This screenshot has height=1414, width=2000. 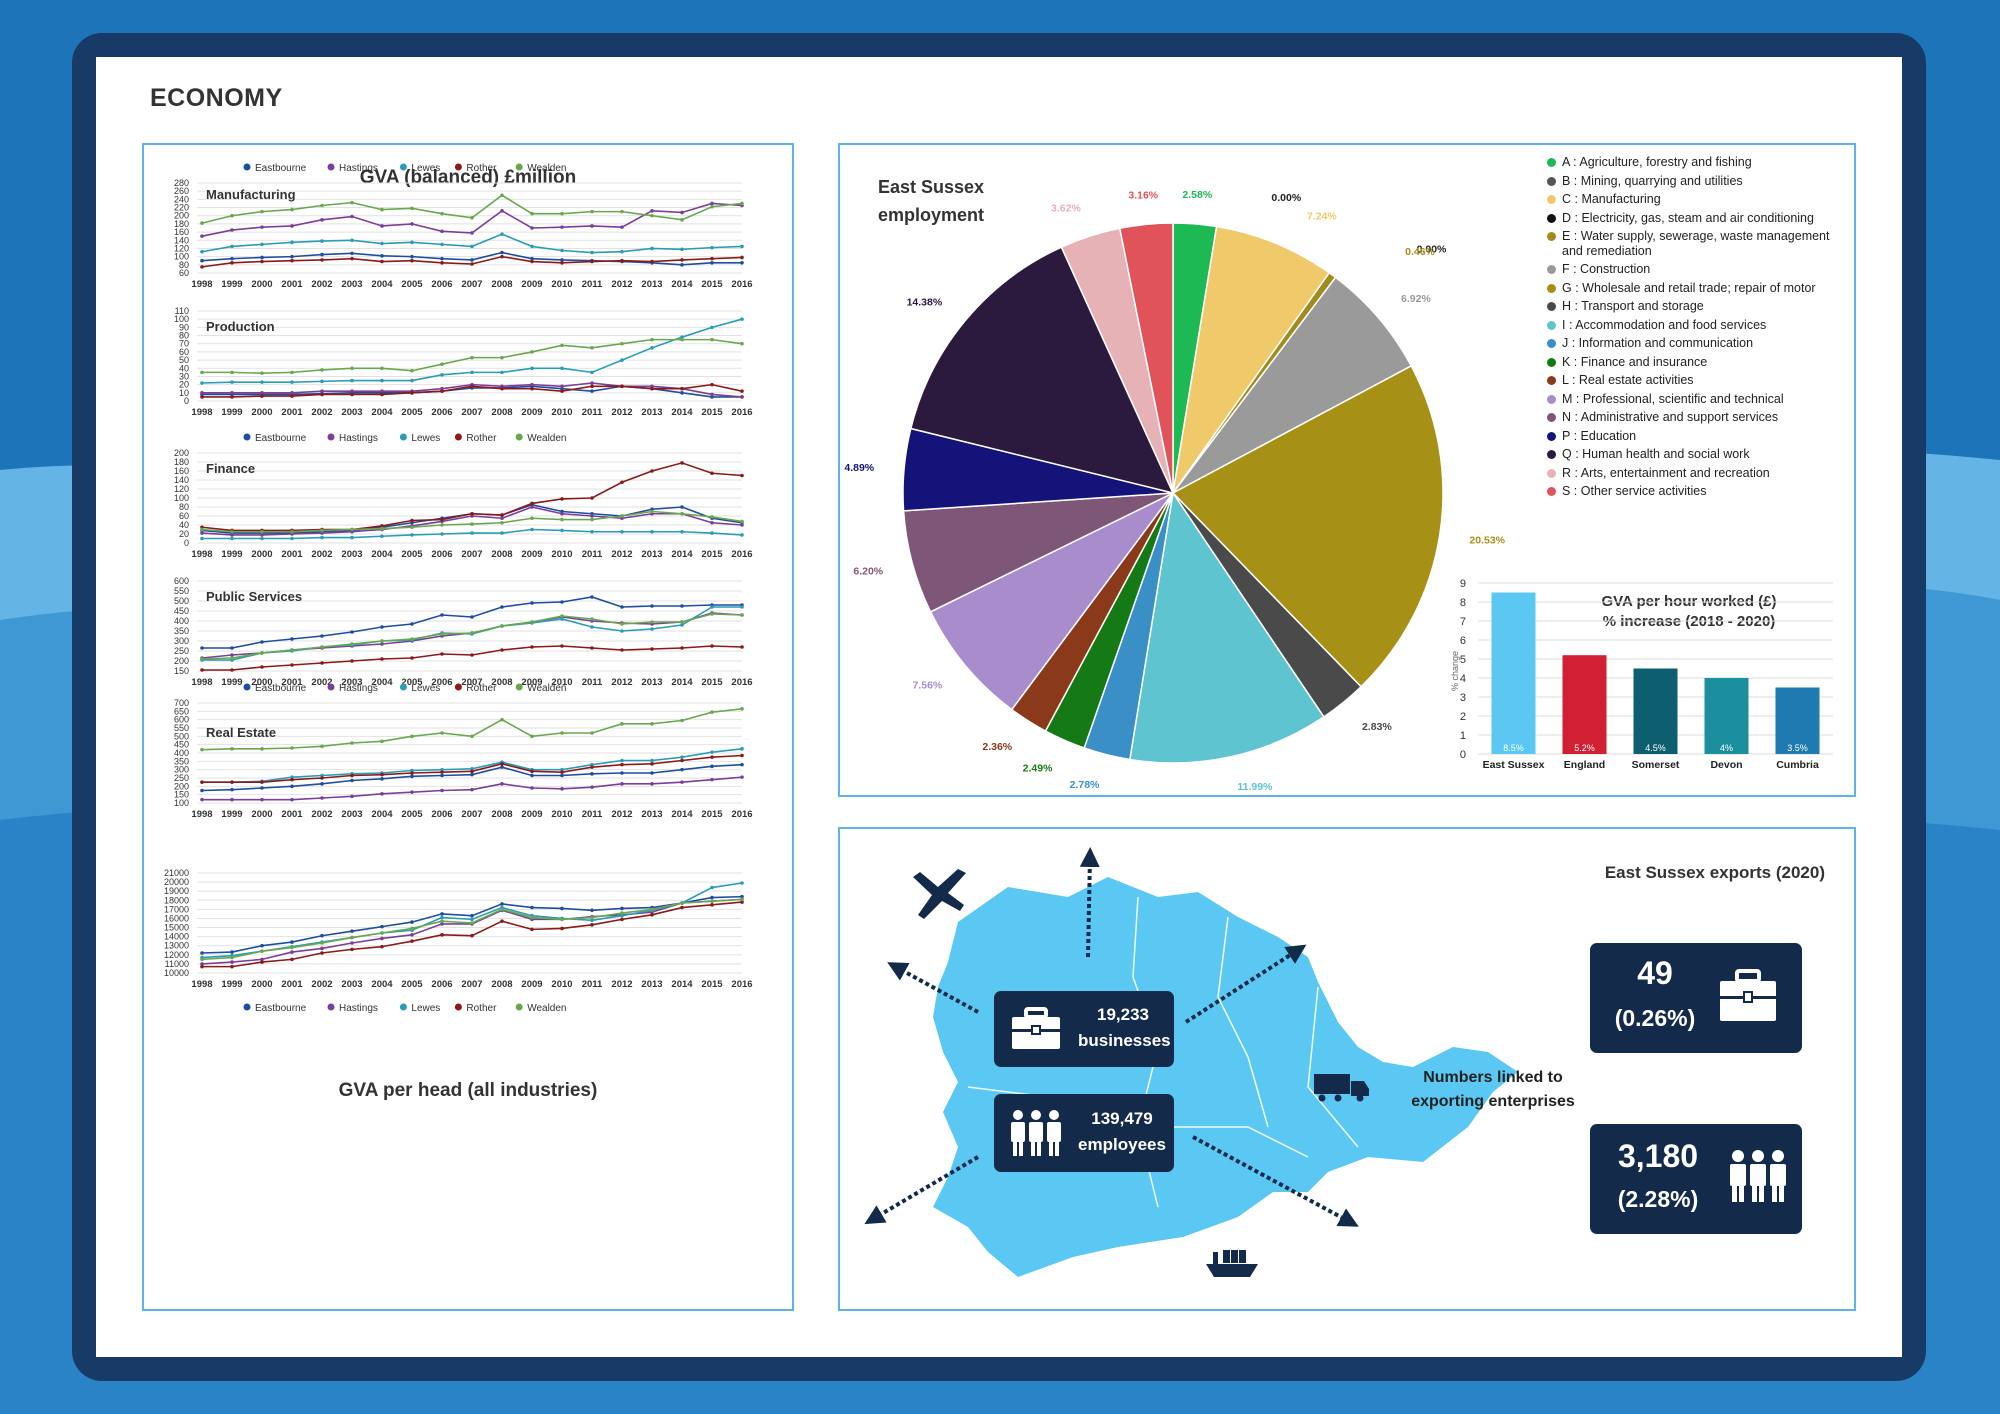 What do you see at coordinates (216, 98) in the screenshot?
I see `page-title: ECONOMY` at bounding box center [216, 98].